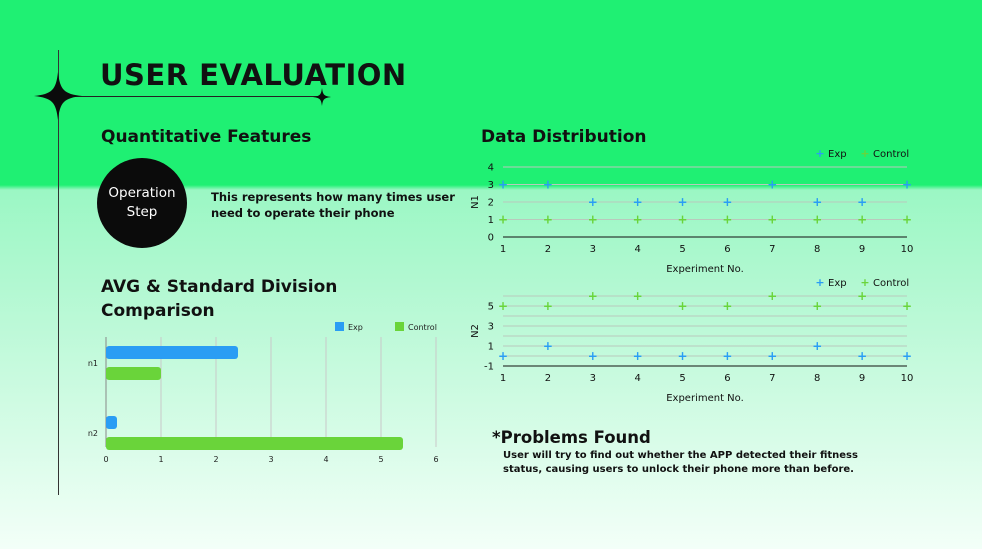 This screenshot has height=549, width=982. I want to click on sparkle-star-icon, so click(58, 96).